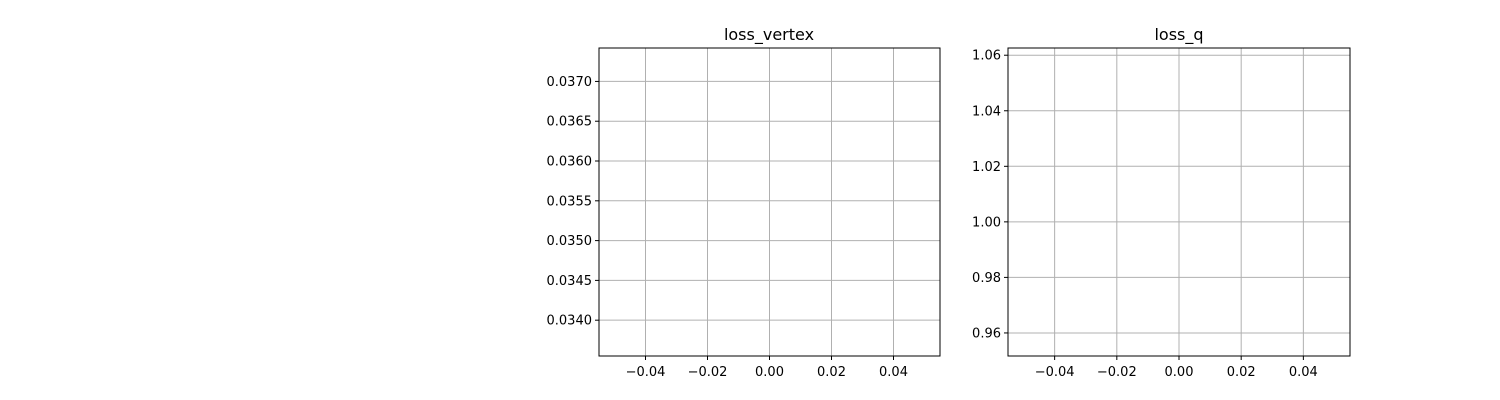 This screenshot has width=1500, height=400. What do you see at coordinates (570, 201) in the screenshot?
I see `y-tick-label: 0.0355` at bounding box center [570, 201].